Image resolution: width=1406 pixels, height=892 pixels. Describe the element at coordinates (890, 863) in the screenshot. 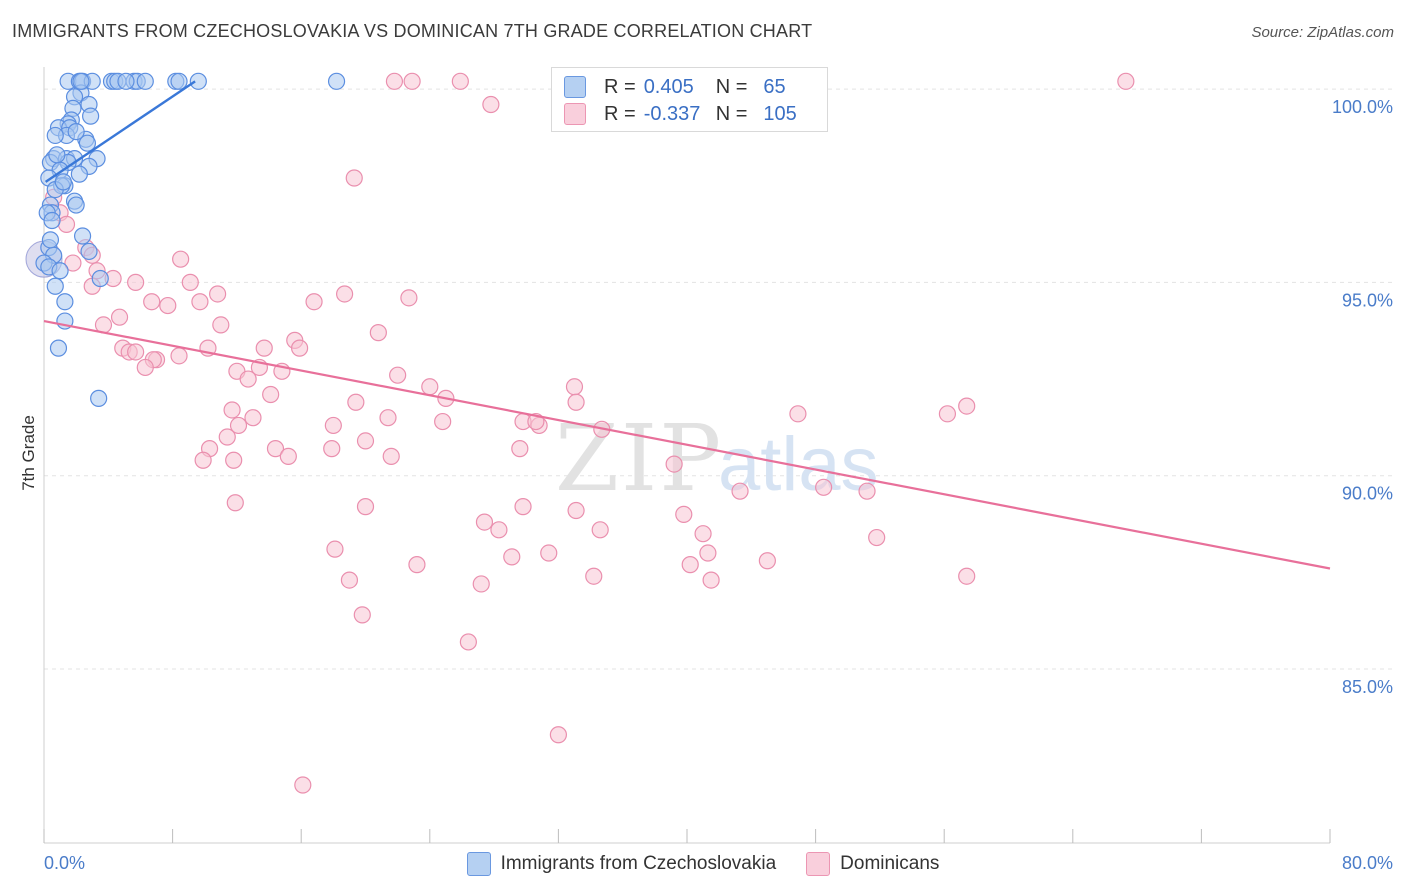

I see `legend-label: Dominicans` at that location.